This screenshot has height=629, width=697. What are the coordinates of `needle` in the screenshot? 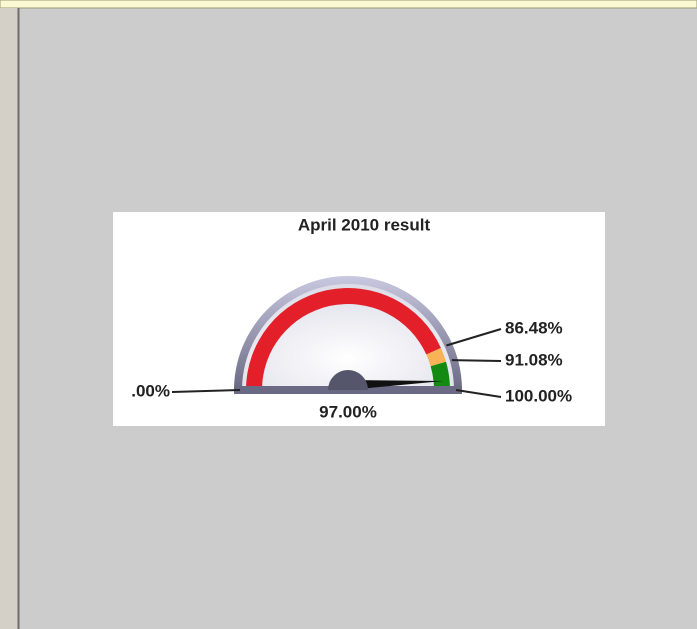 It's located at (395, 385).